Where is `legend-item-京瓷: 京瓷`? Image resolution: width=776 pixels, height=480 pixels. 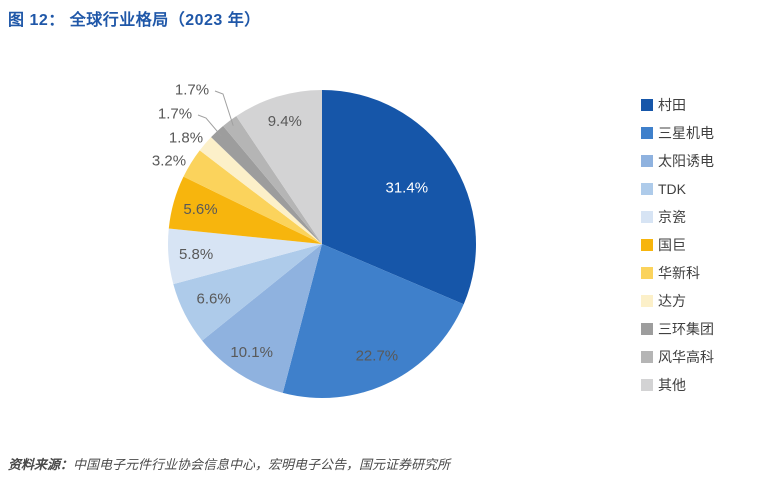
legend-item-京瓷: 京瓷 is located at coordinates (677, 217).